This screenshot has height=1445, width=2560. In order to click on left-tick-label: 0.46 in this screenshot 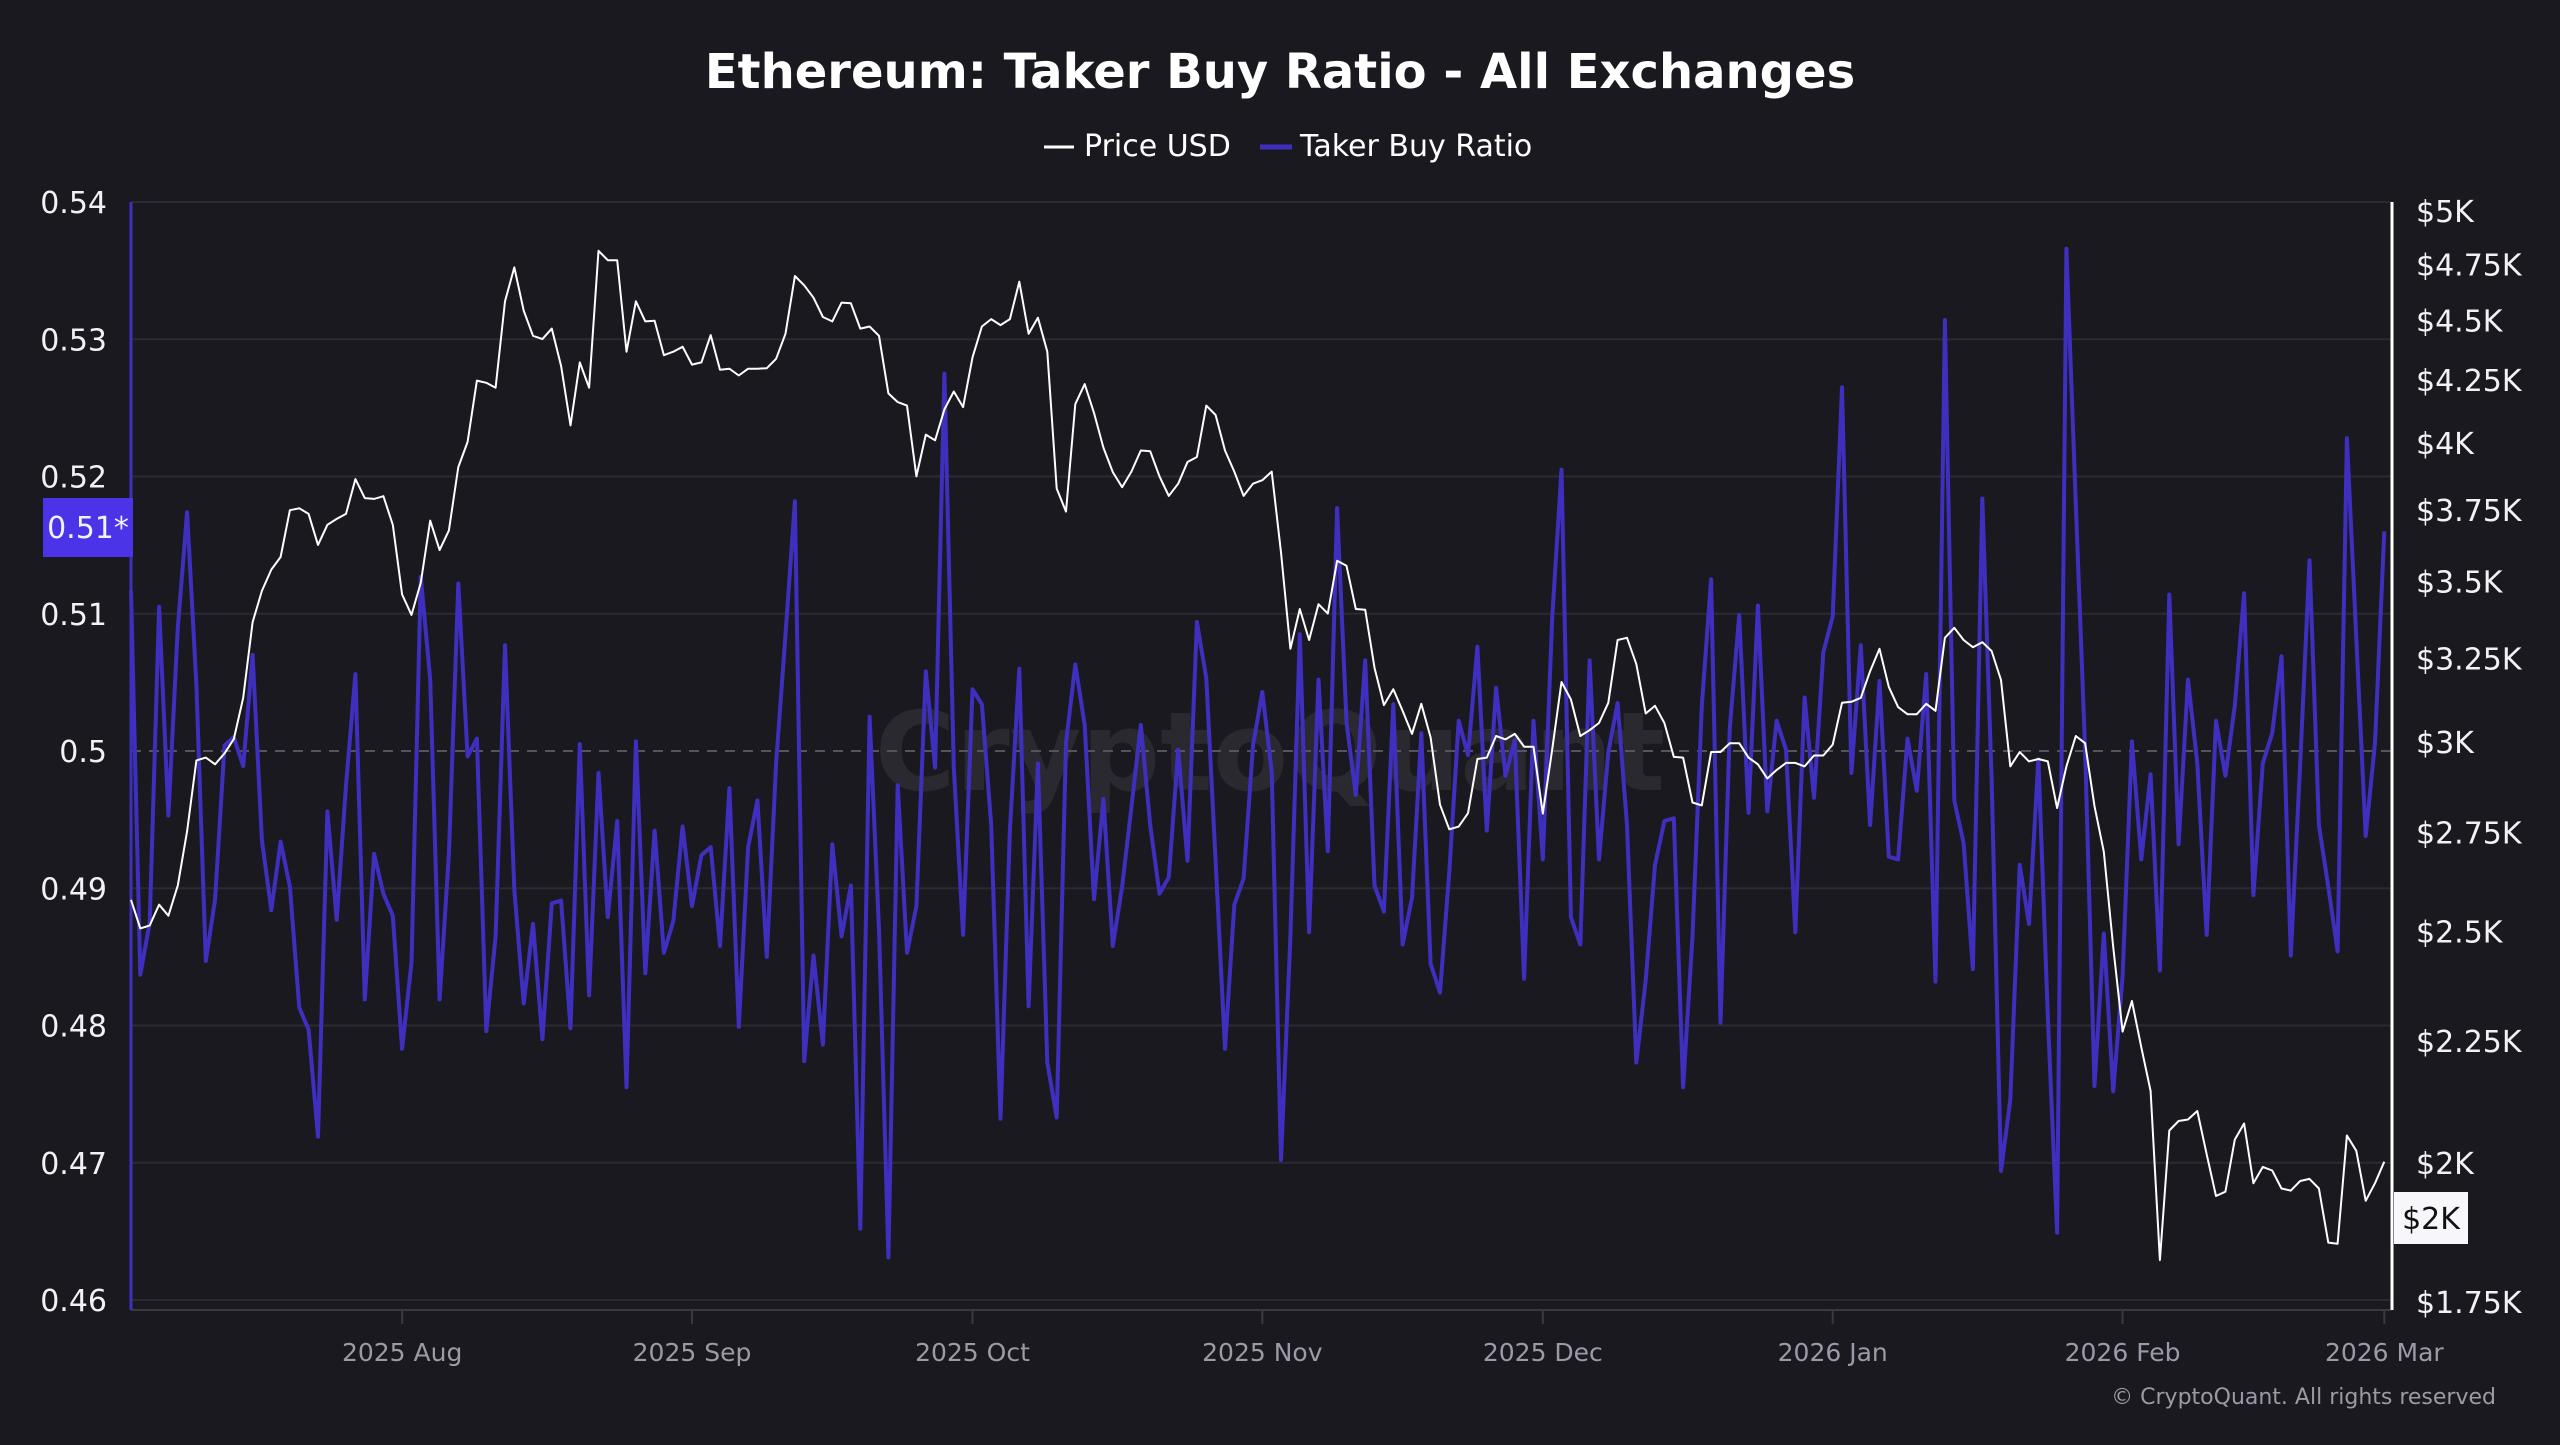, I will do `click(73, 1301)`.